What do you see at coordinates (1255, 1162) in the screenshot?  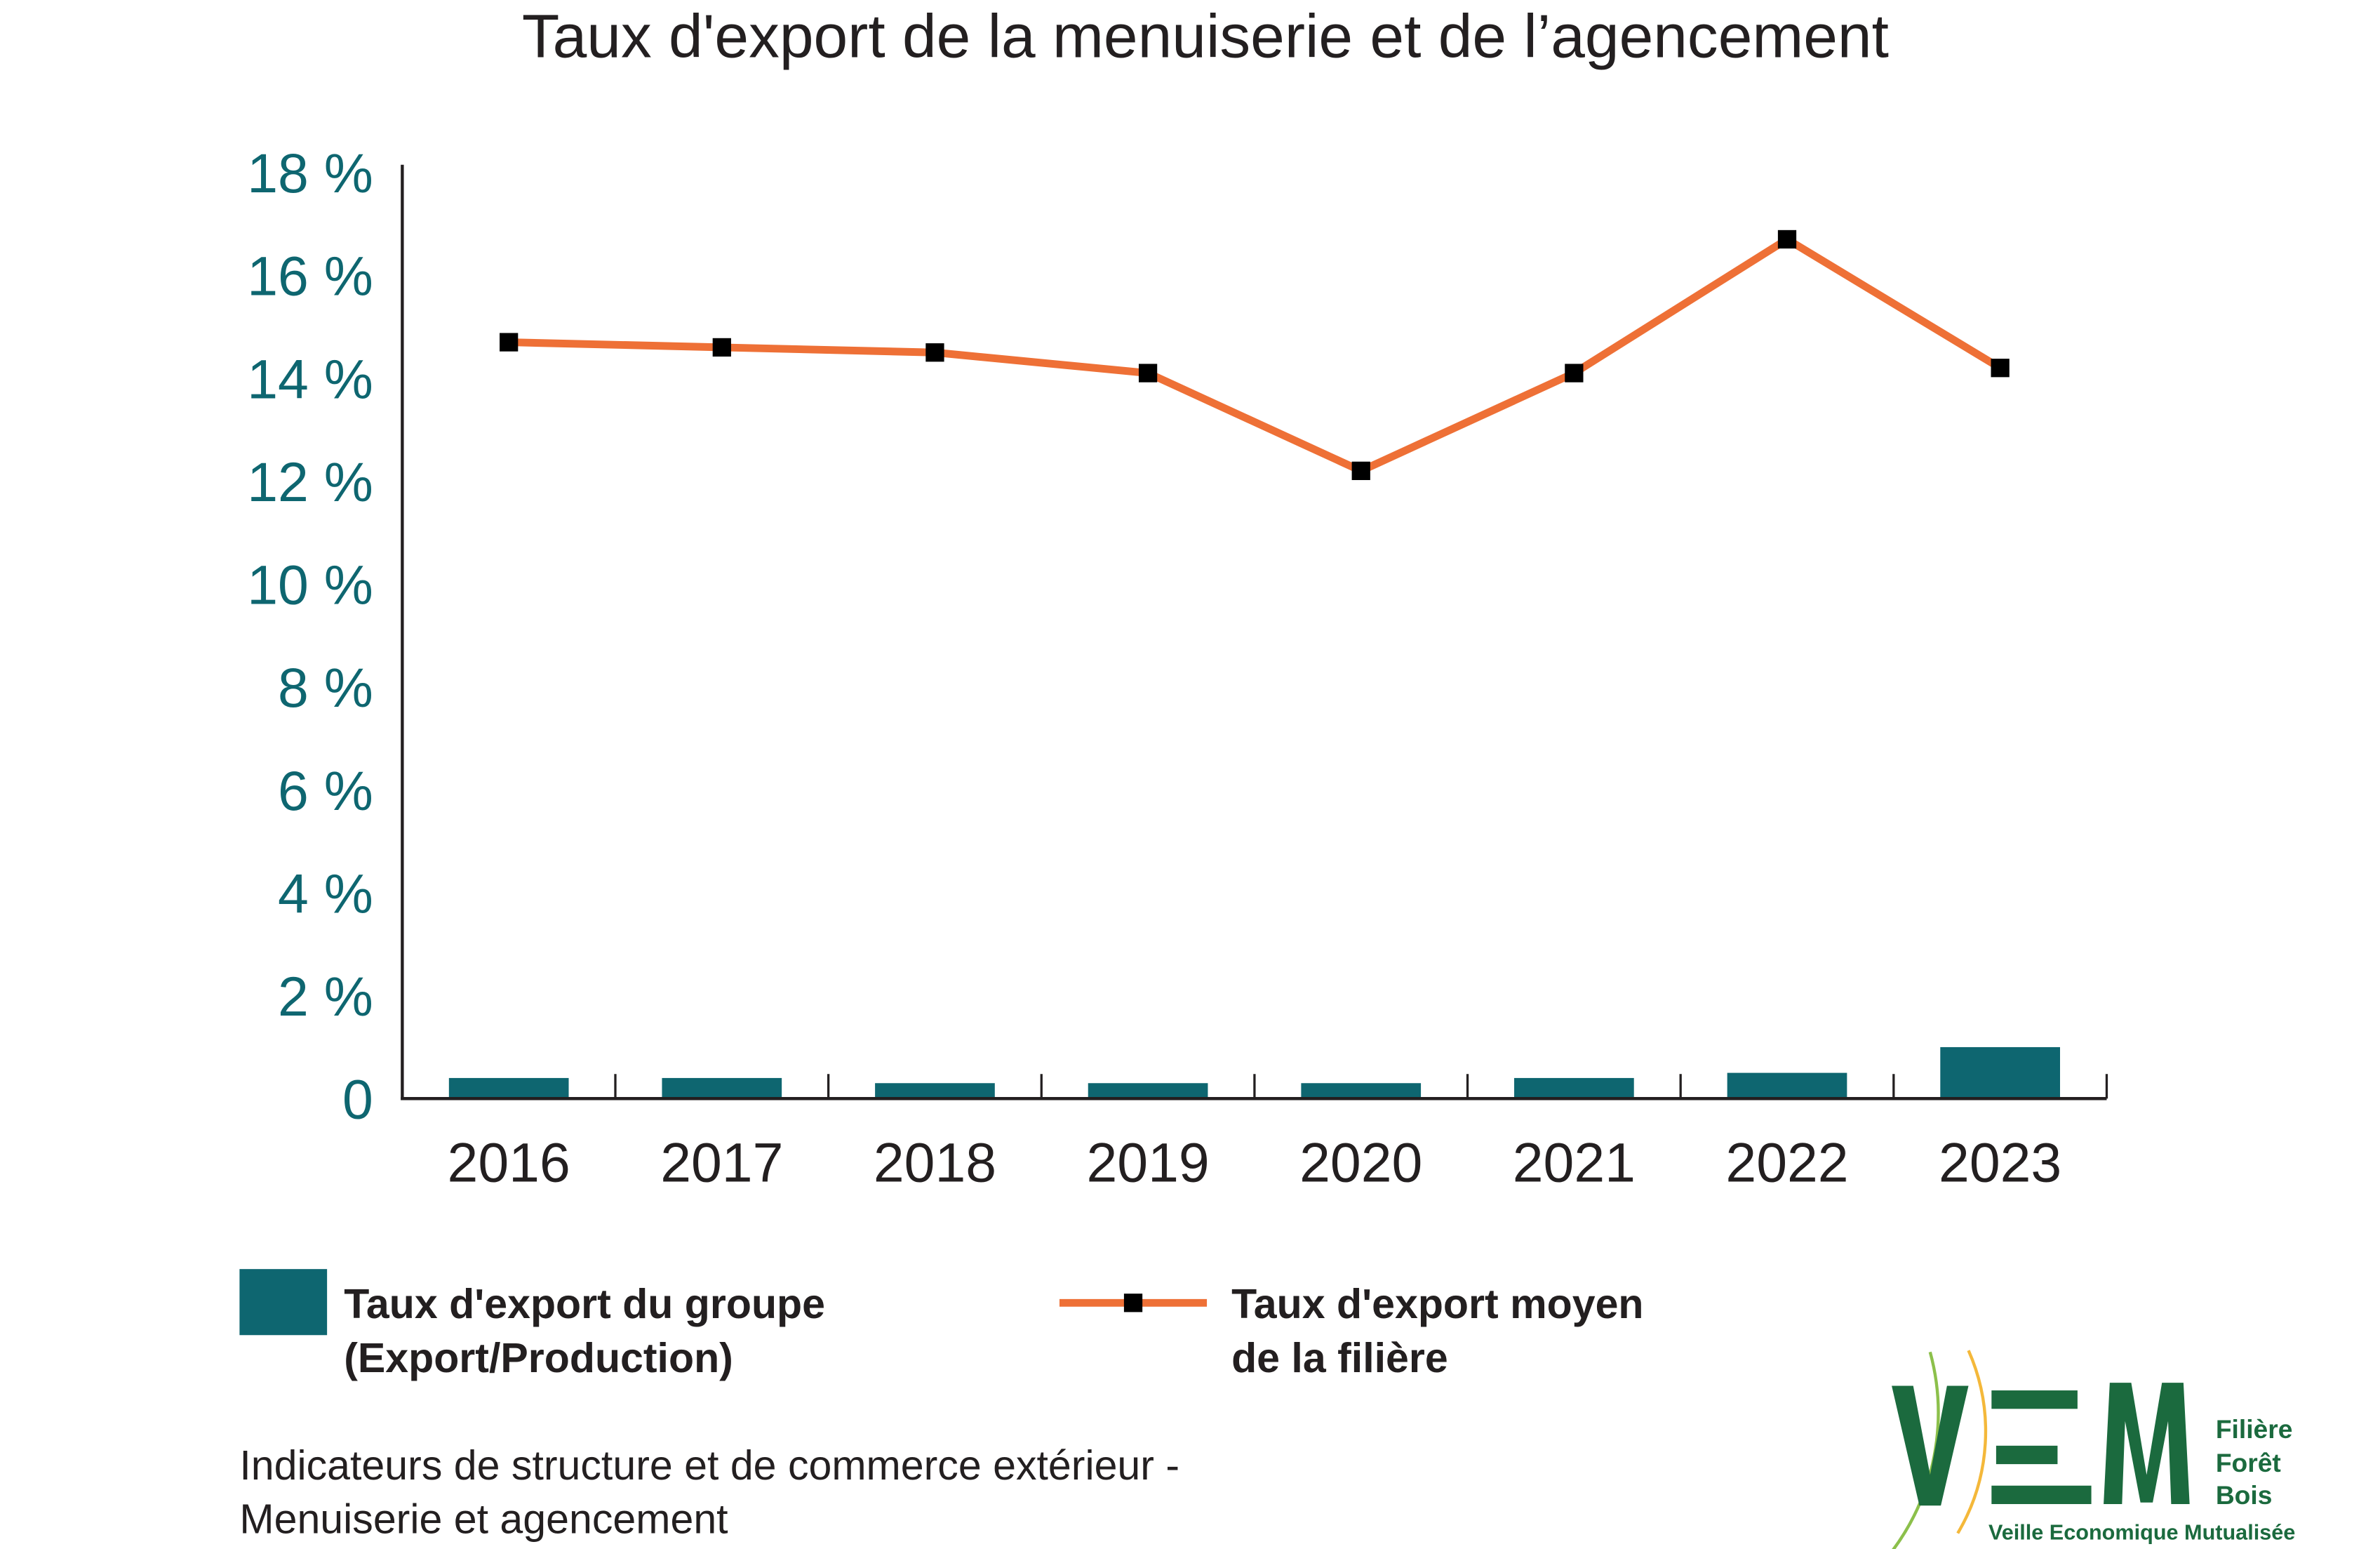 I see `x-axis-ticks: 2016 2017 2018 2019 2020 2021 2022 2023` at bounding box center [1255, 1162].